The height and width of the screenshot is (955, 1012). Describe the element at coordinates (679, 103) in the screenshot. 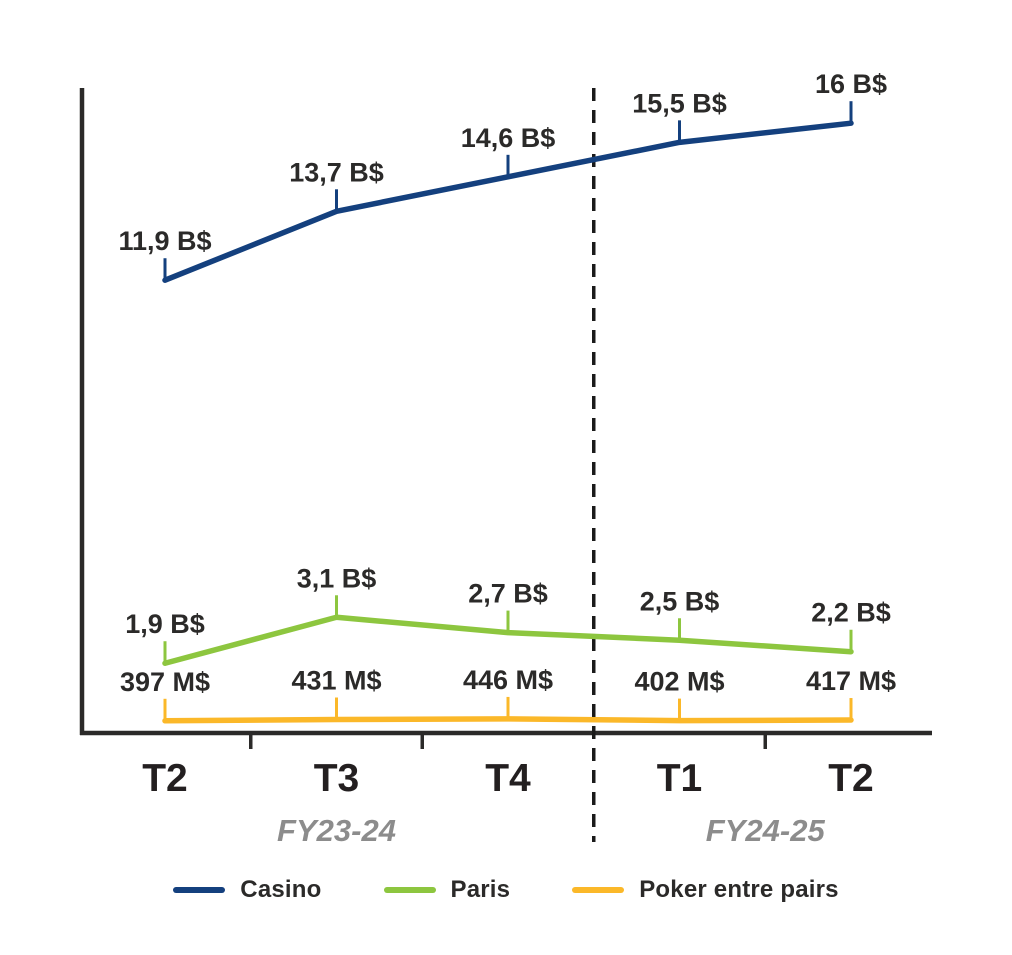

I see `casino-value-label: 15,5 B$` at that location.